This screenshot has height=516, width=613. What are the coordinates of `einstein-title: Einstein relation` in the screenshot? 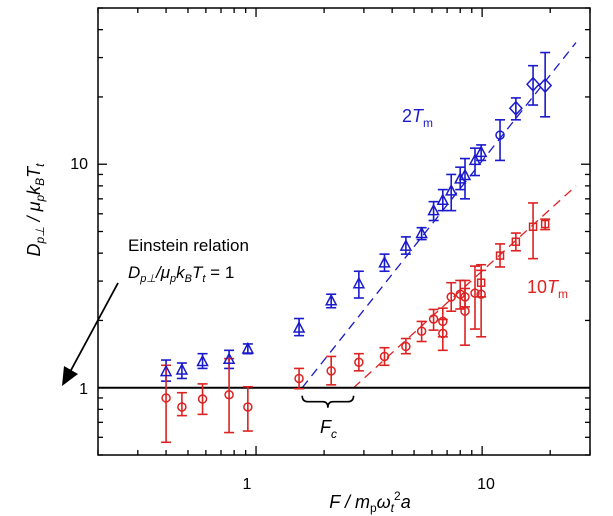 It's located at (188, 245).